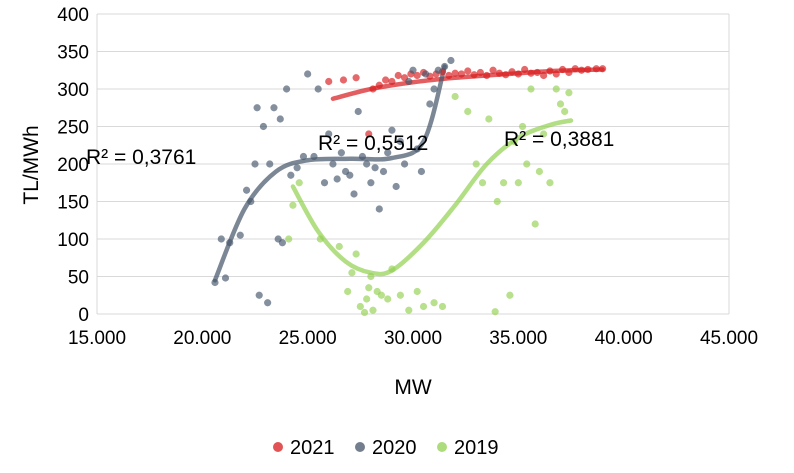  I want to click on trendline-2019, so click(432, 197).